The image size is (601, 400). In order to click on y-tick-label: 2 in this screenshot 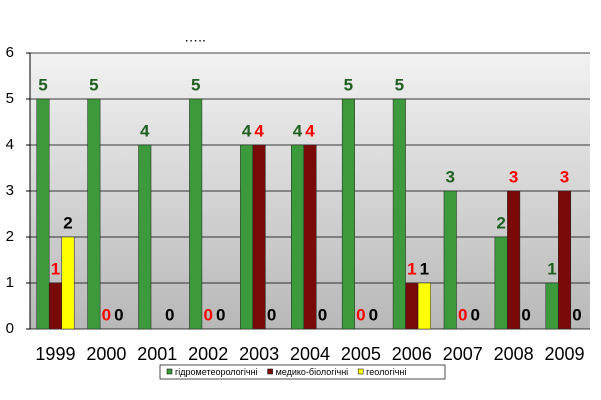, I will do `click(10, 236)`.